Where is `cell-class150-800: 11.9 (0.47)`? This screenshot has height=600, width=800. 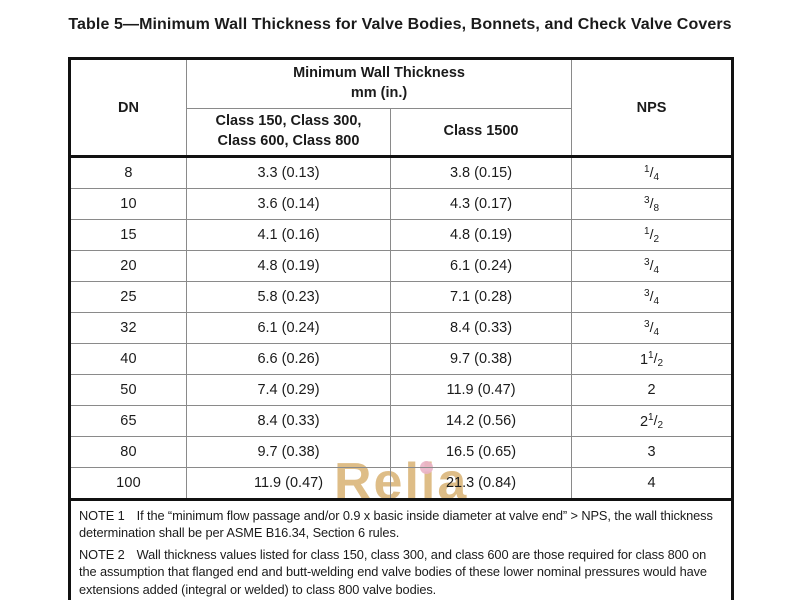
cell-class150-800: 11.9 (0.47) is located at coordinates (288, 483).